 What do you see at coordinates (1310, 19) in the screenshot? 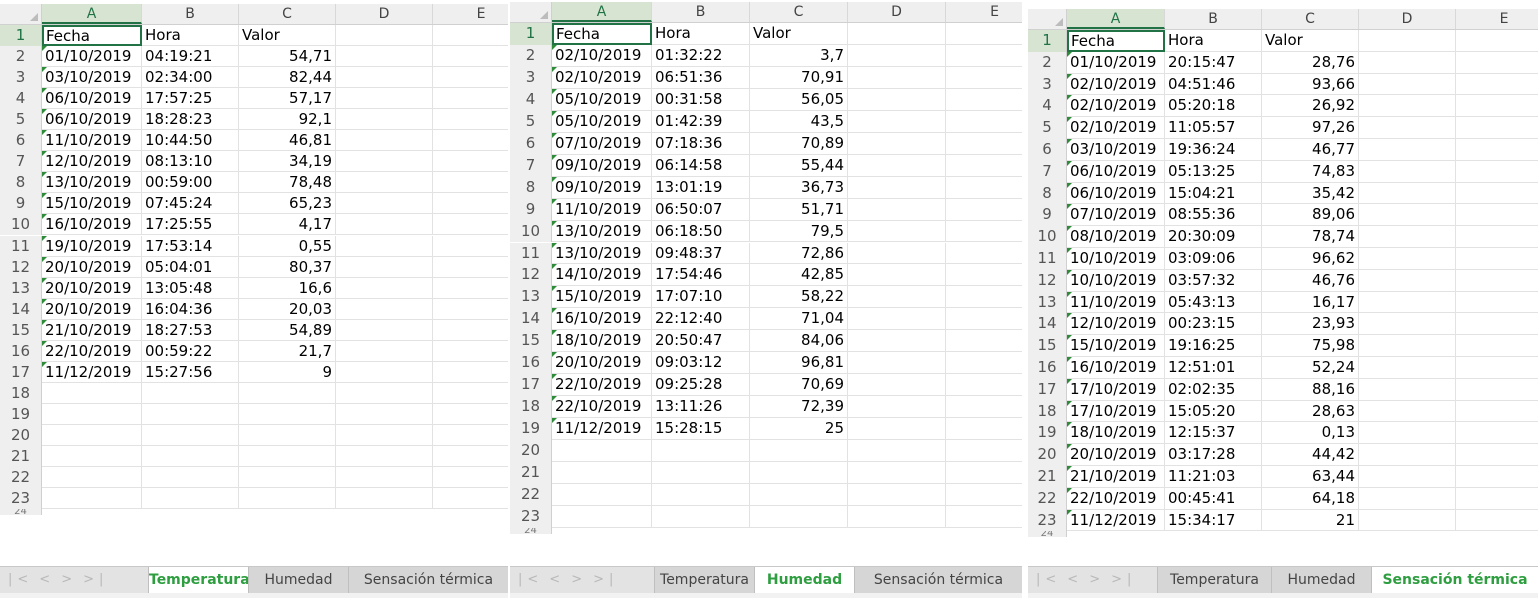
I see `column-header-c: C` at bounding box center [1310, 19].